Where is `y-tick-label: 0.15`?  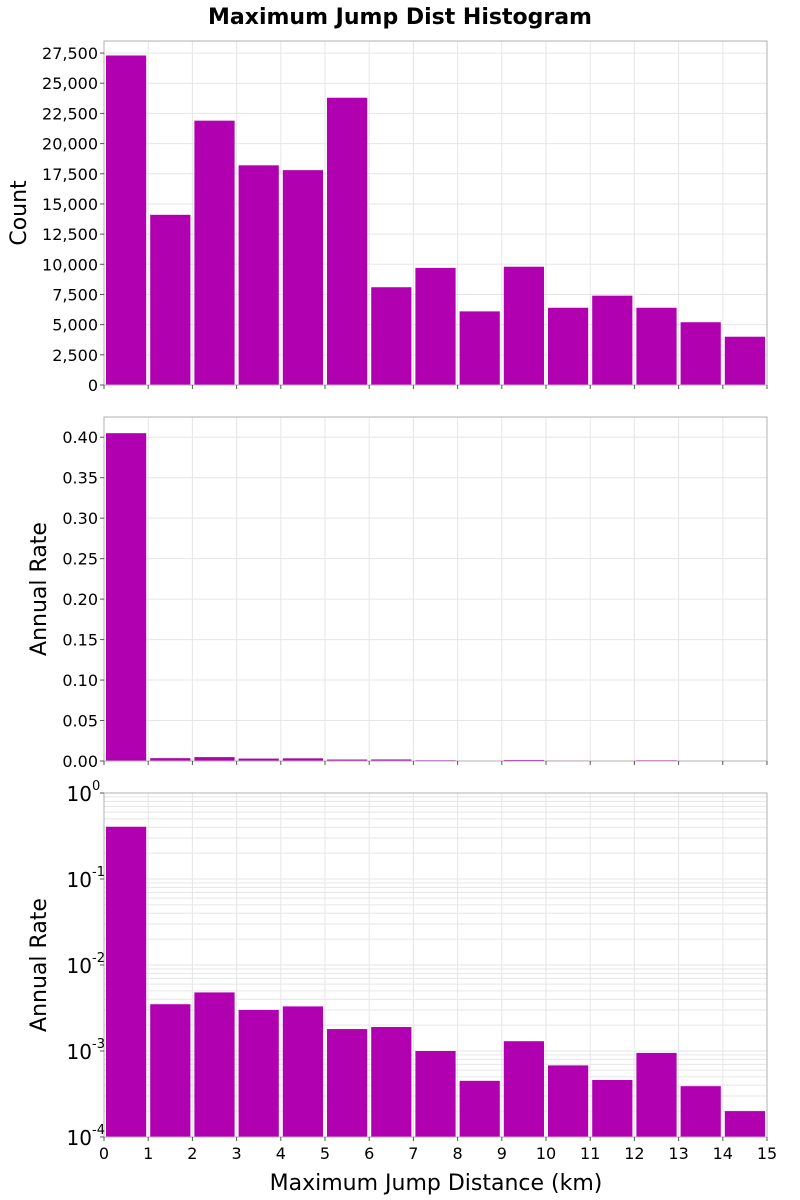
y-tick-label: 0.15 is located at coordinates (80, 640).